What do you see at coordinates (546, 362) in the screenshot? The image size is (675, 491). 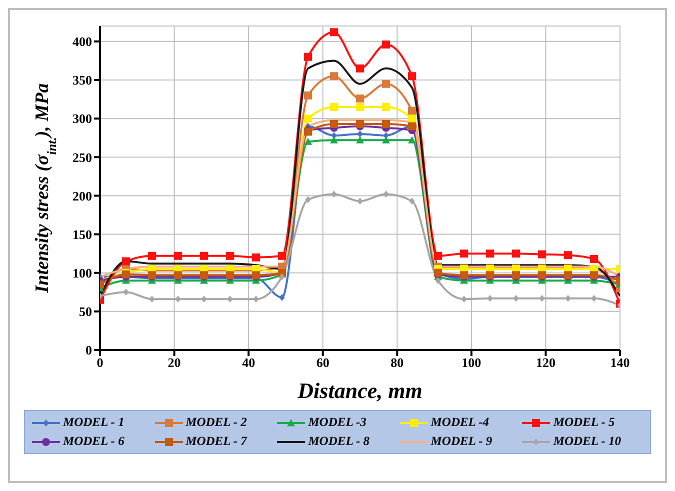 I see `x-tick-label: 120` at bounding box center [546, 362].